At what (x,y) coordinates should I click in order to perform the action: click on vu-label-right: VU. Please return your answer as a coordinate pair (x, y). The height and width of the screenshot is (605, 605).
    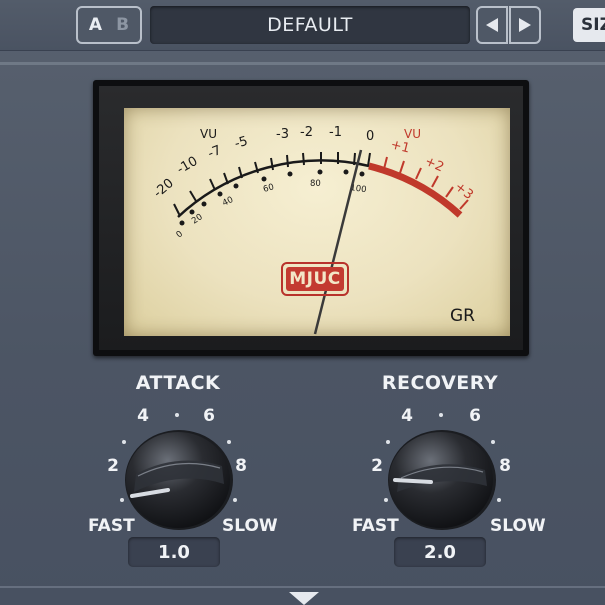
    Looking at the image, I should click on (412, 134).